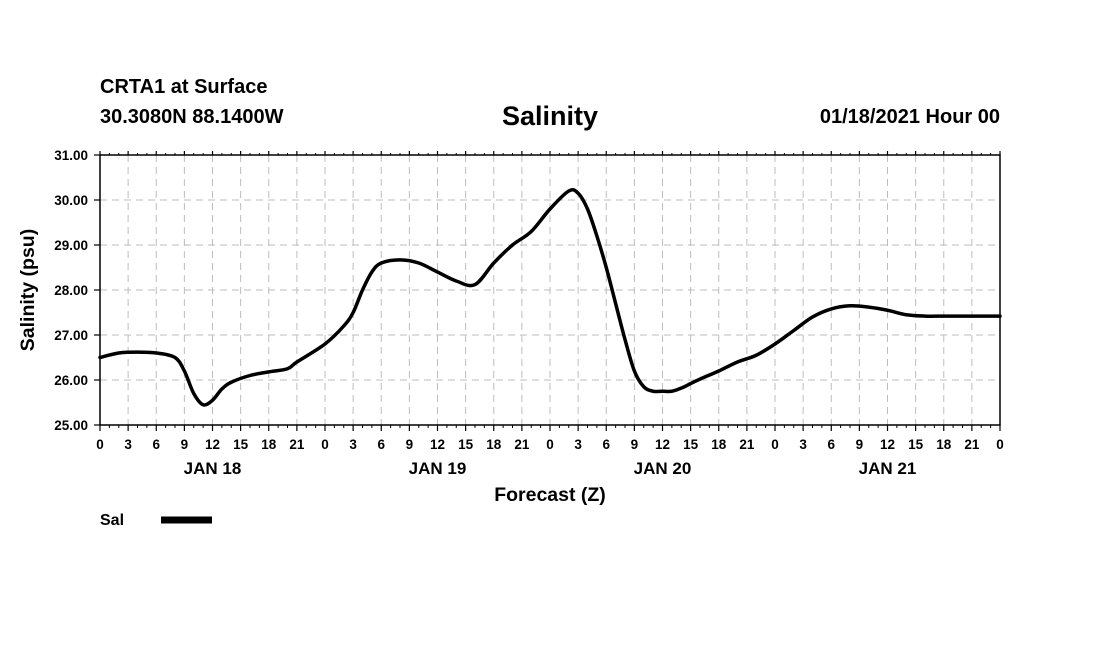  Describe the element at coordinates (192, 117) in the screenshot. I see `coordinates-label: 30.3080N 88.1400W` at that location.